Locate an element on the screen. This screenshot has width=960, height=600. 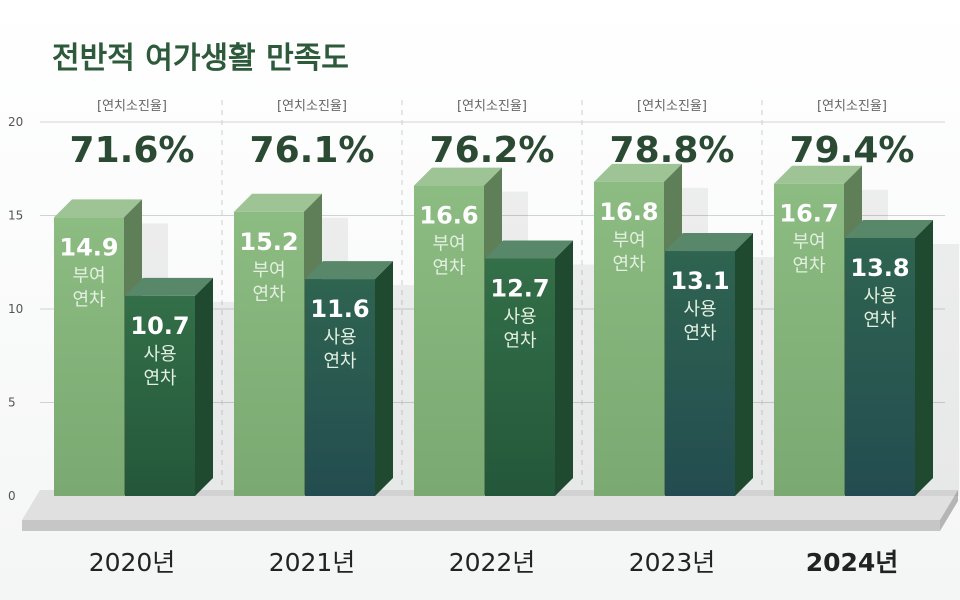
bar-used-side-2020년 is located at coordinates (204, 386).